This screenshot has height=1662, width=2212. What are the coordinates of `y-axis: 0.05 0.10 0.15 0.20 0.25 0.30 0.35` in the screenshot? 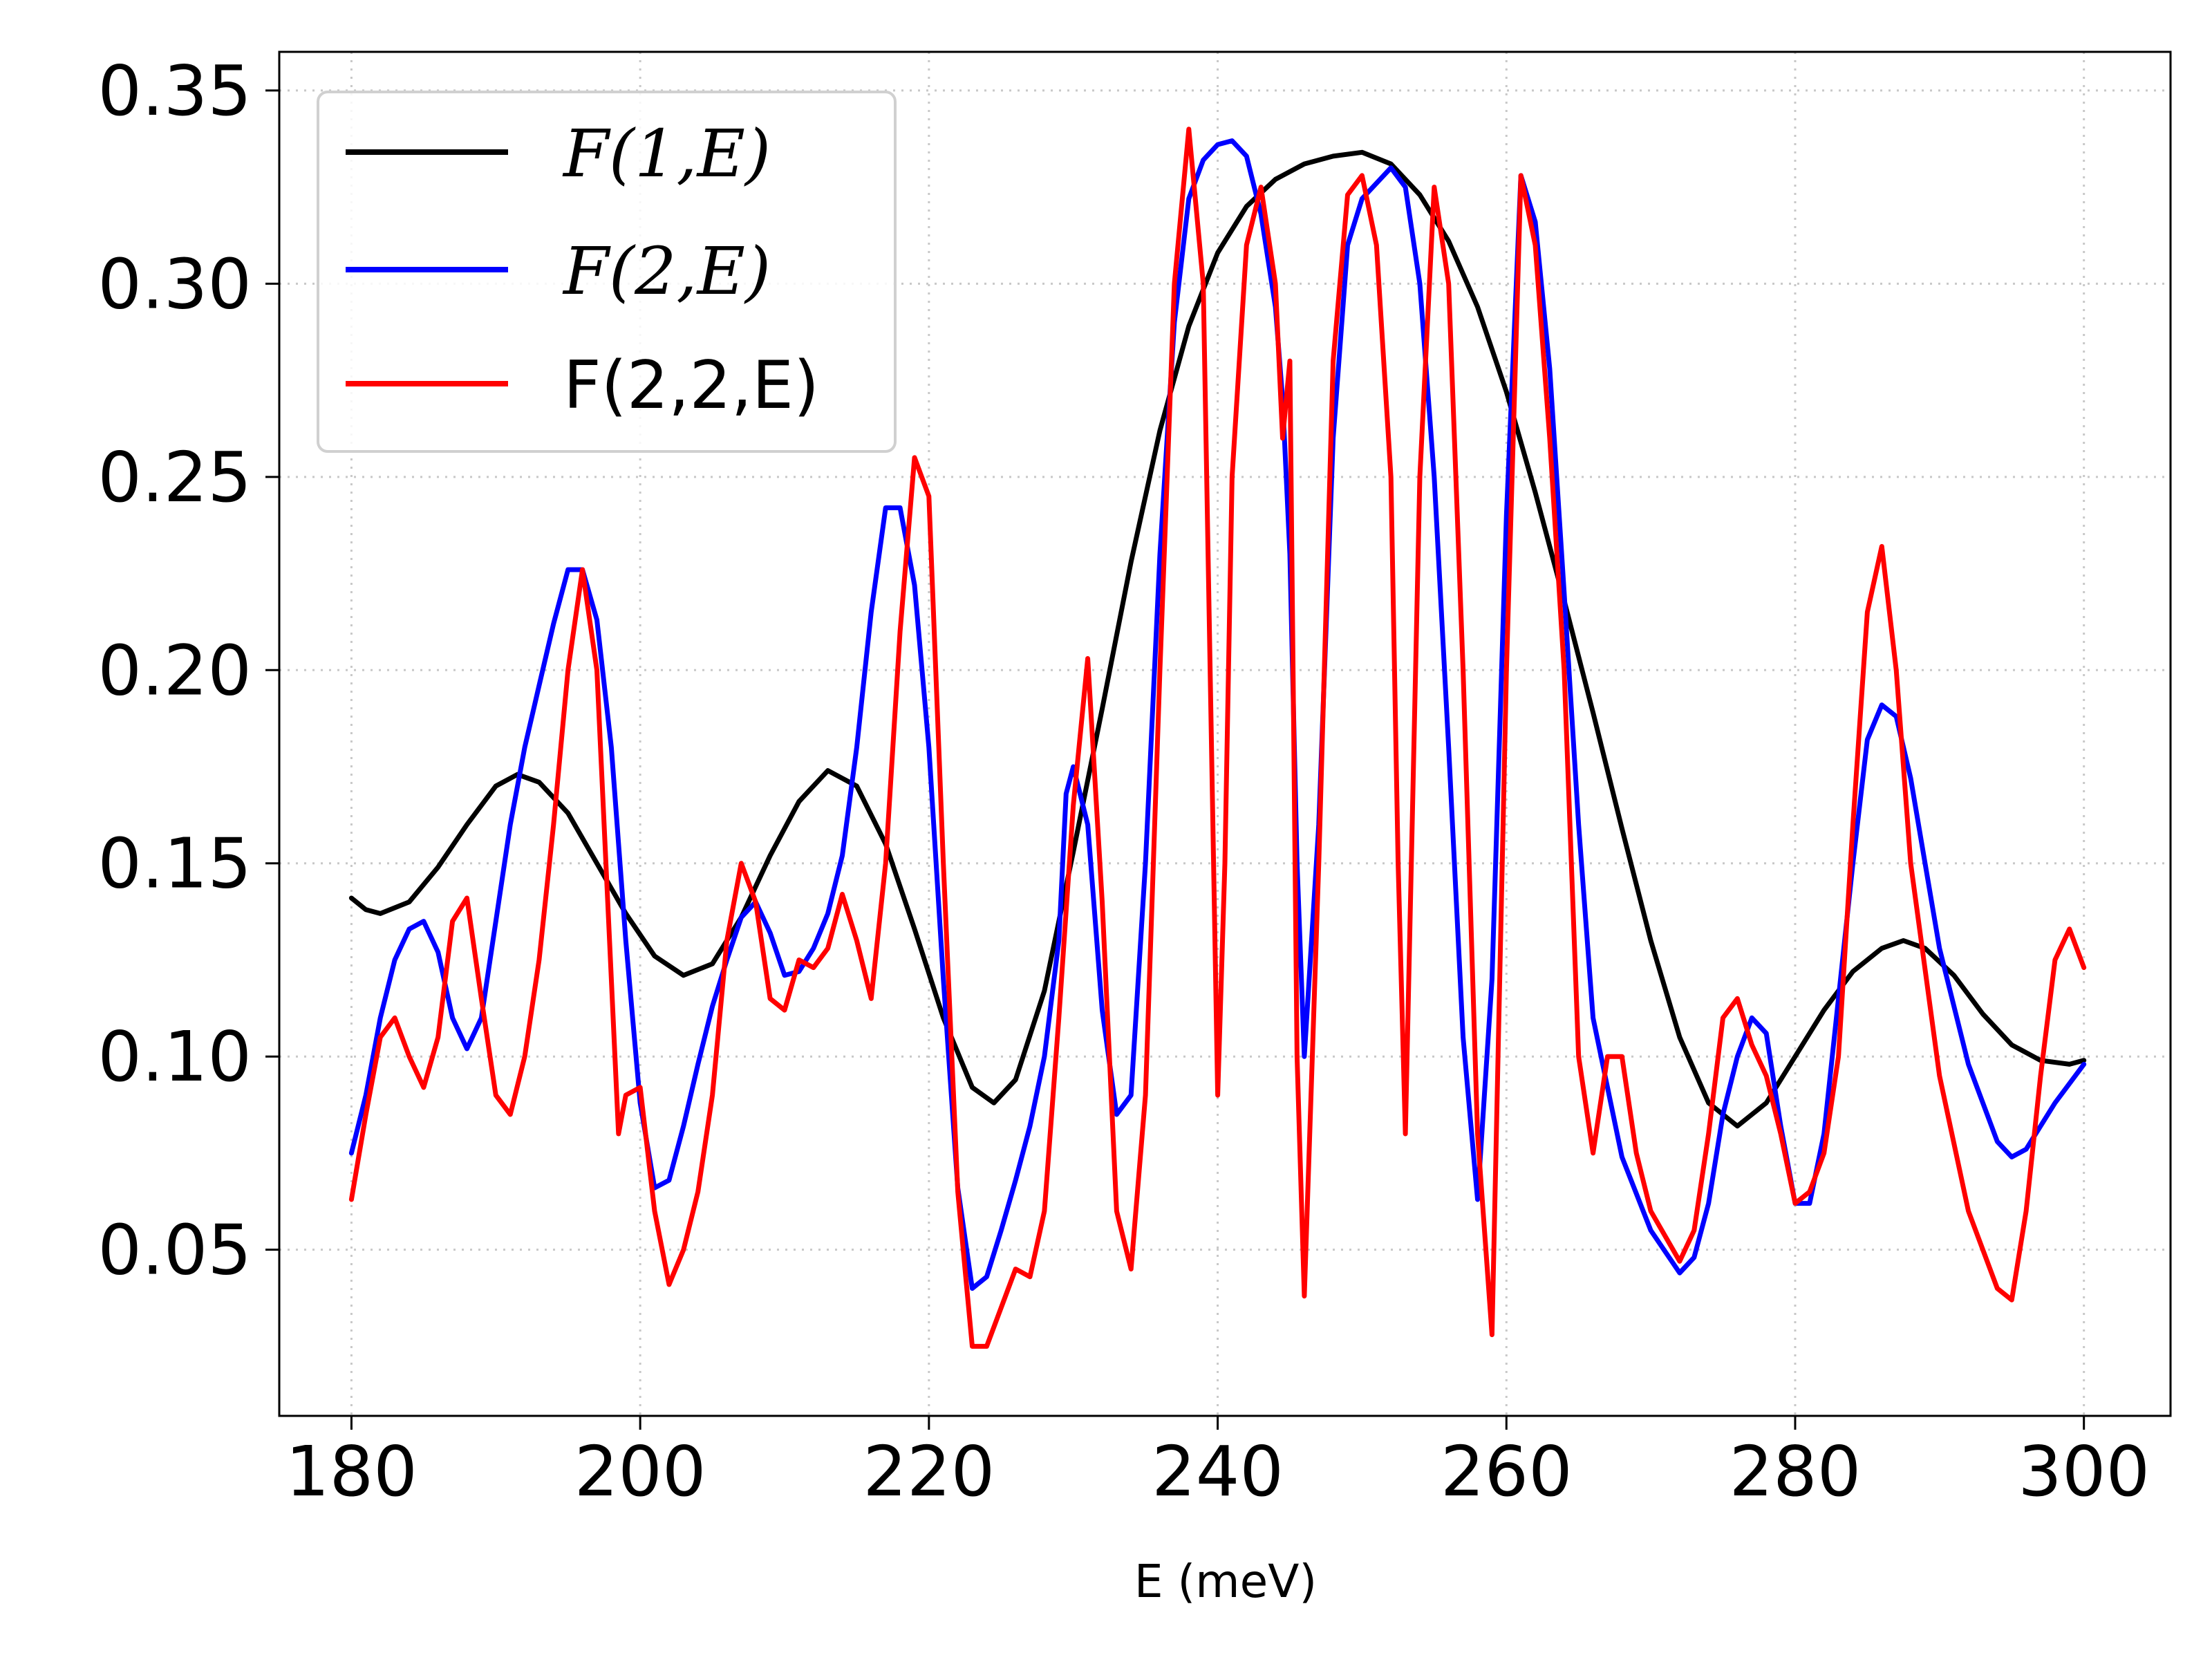 It's located at (188, 670).